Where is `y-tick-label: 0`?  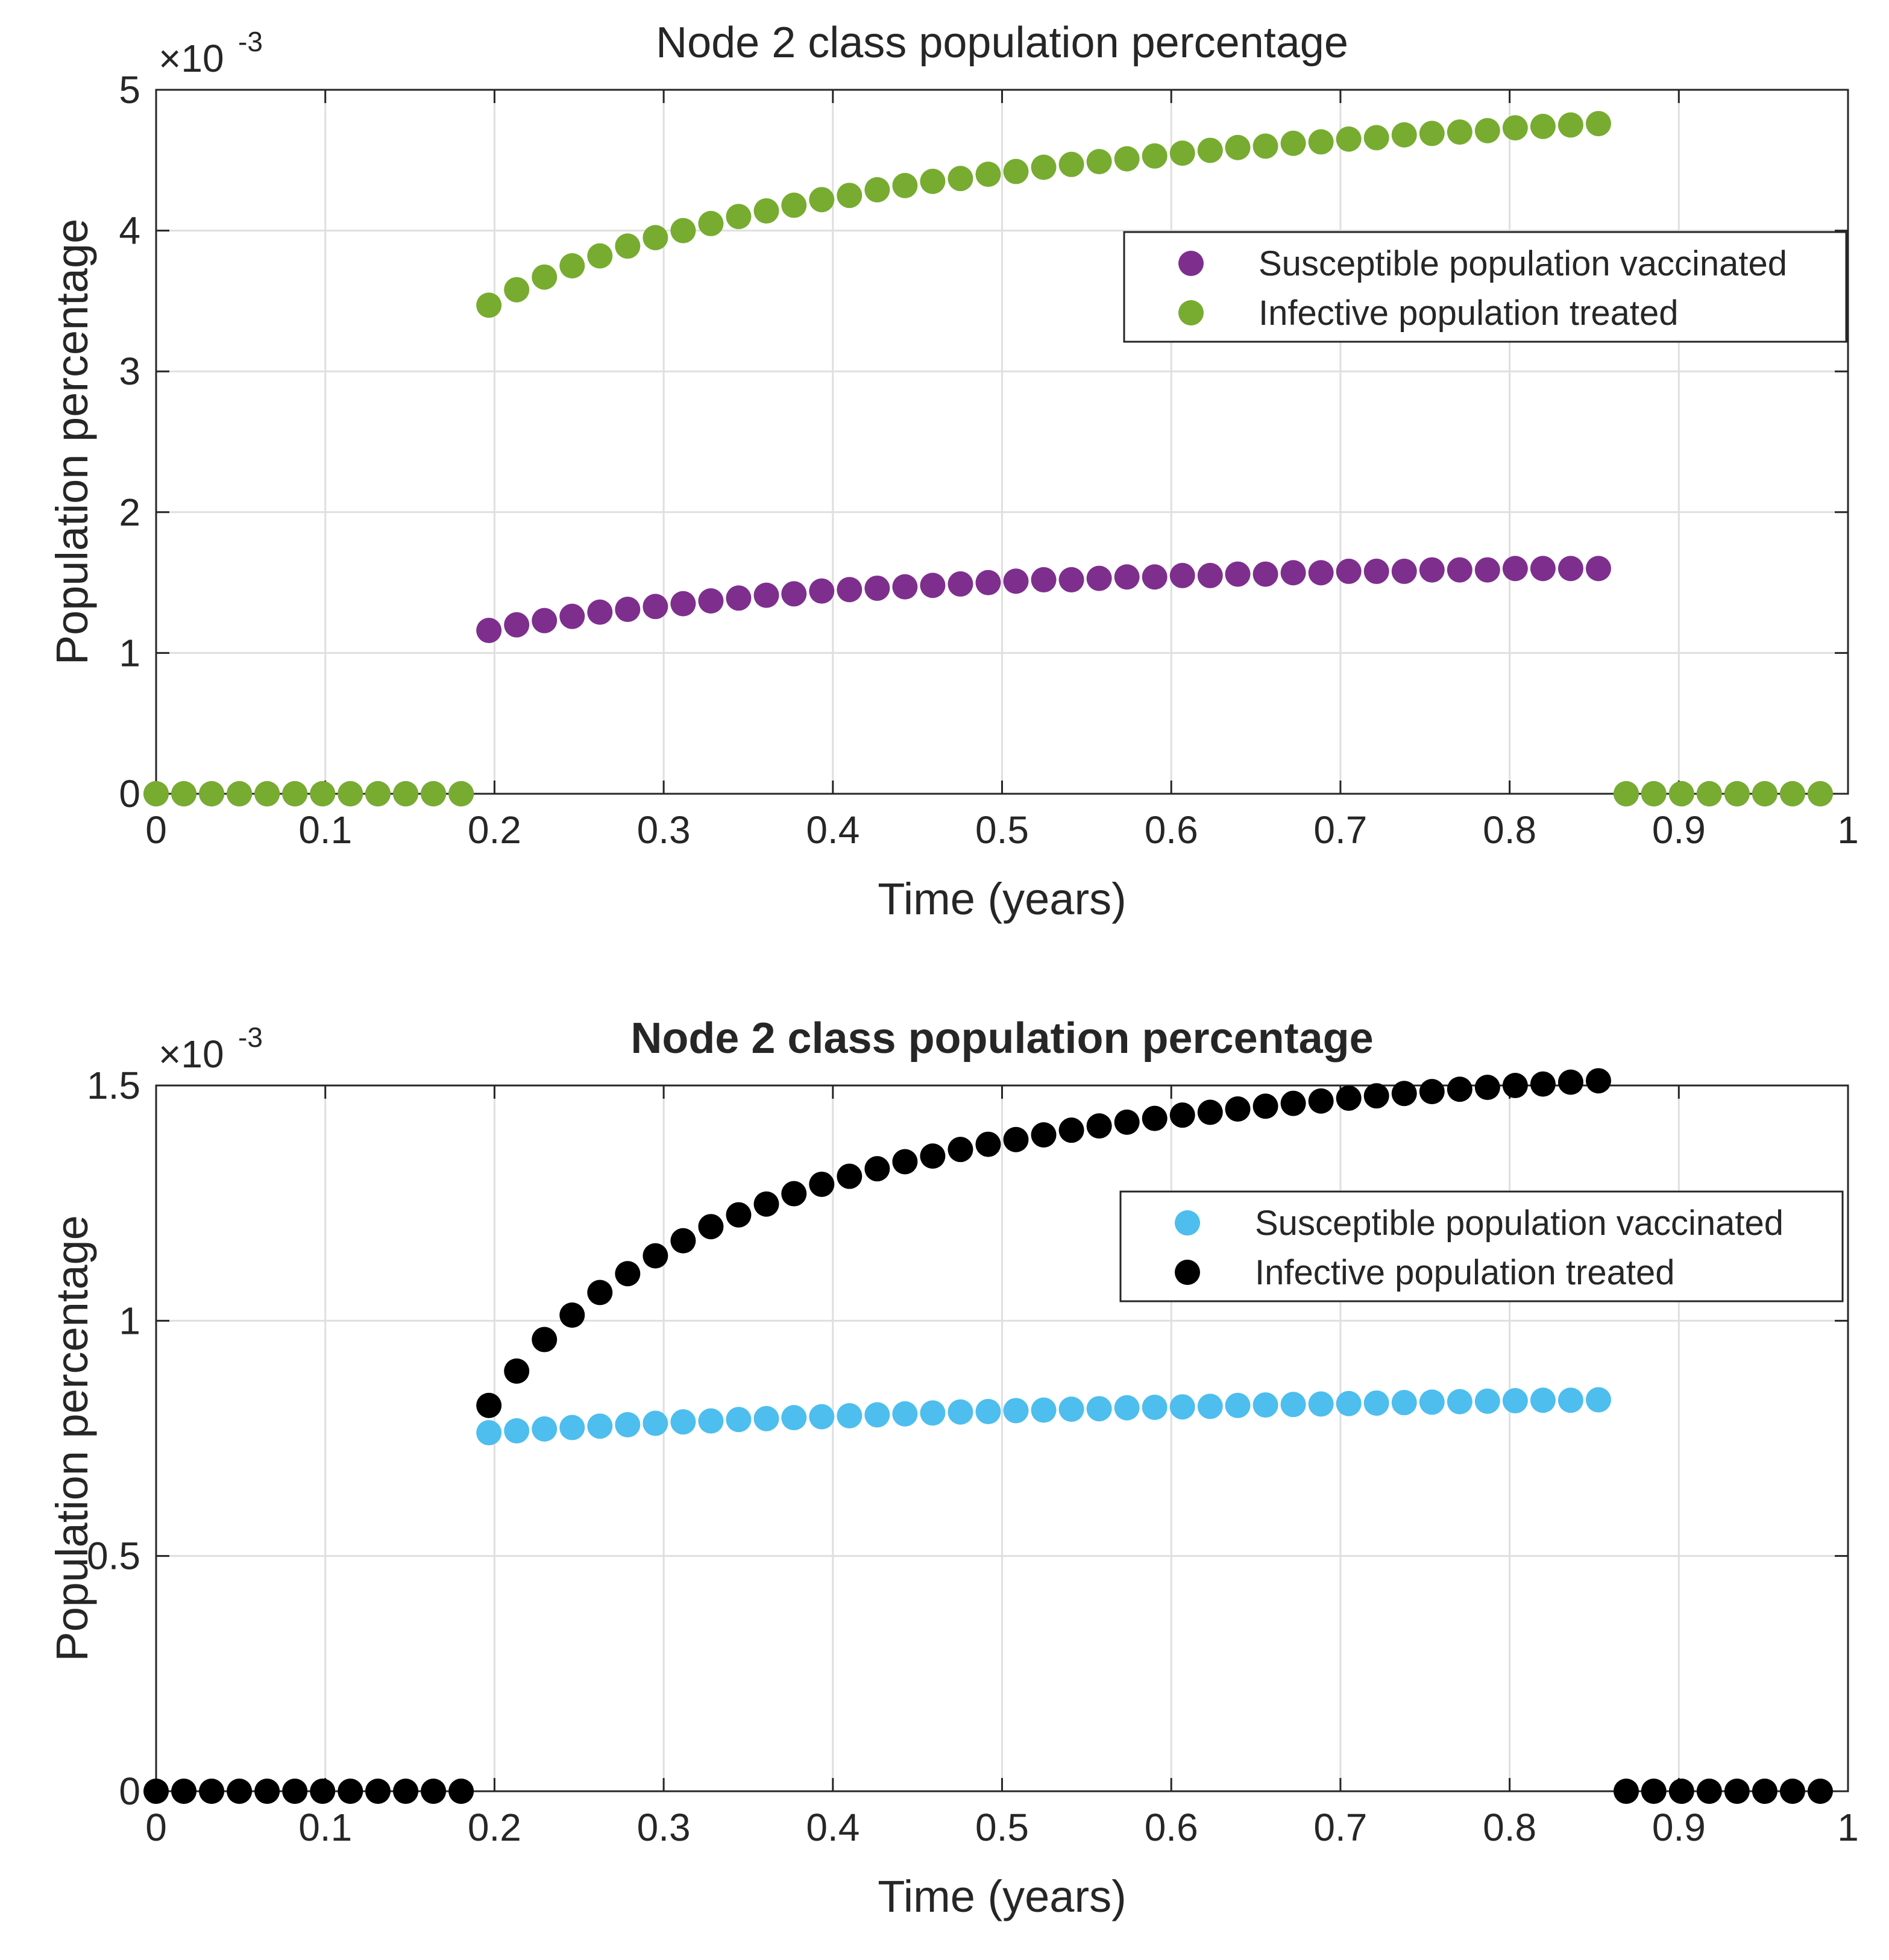
y-tick-label: 0 is located at coordinates (129, 793).